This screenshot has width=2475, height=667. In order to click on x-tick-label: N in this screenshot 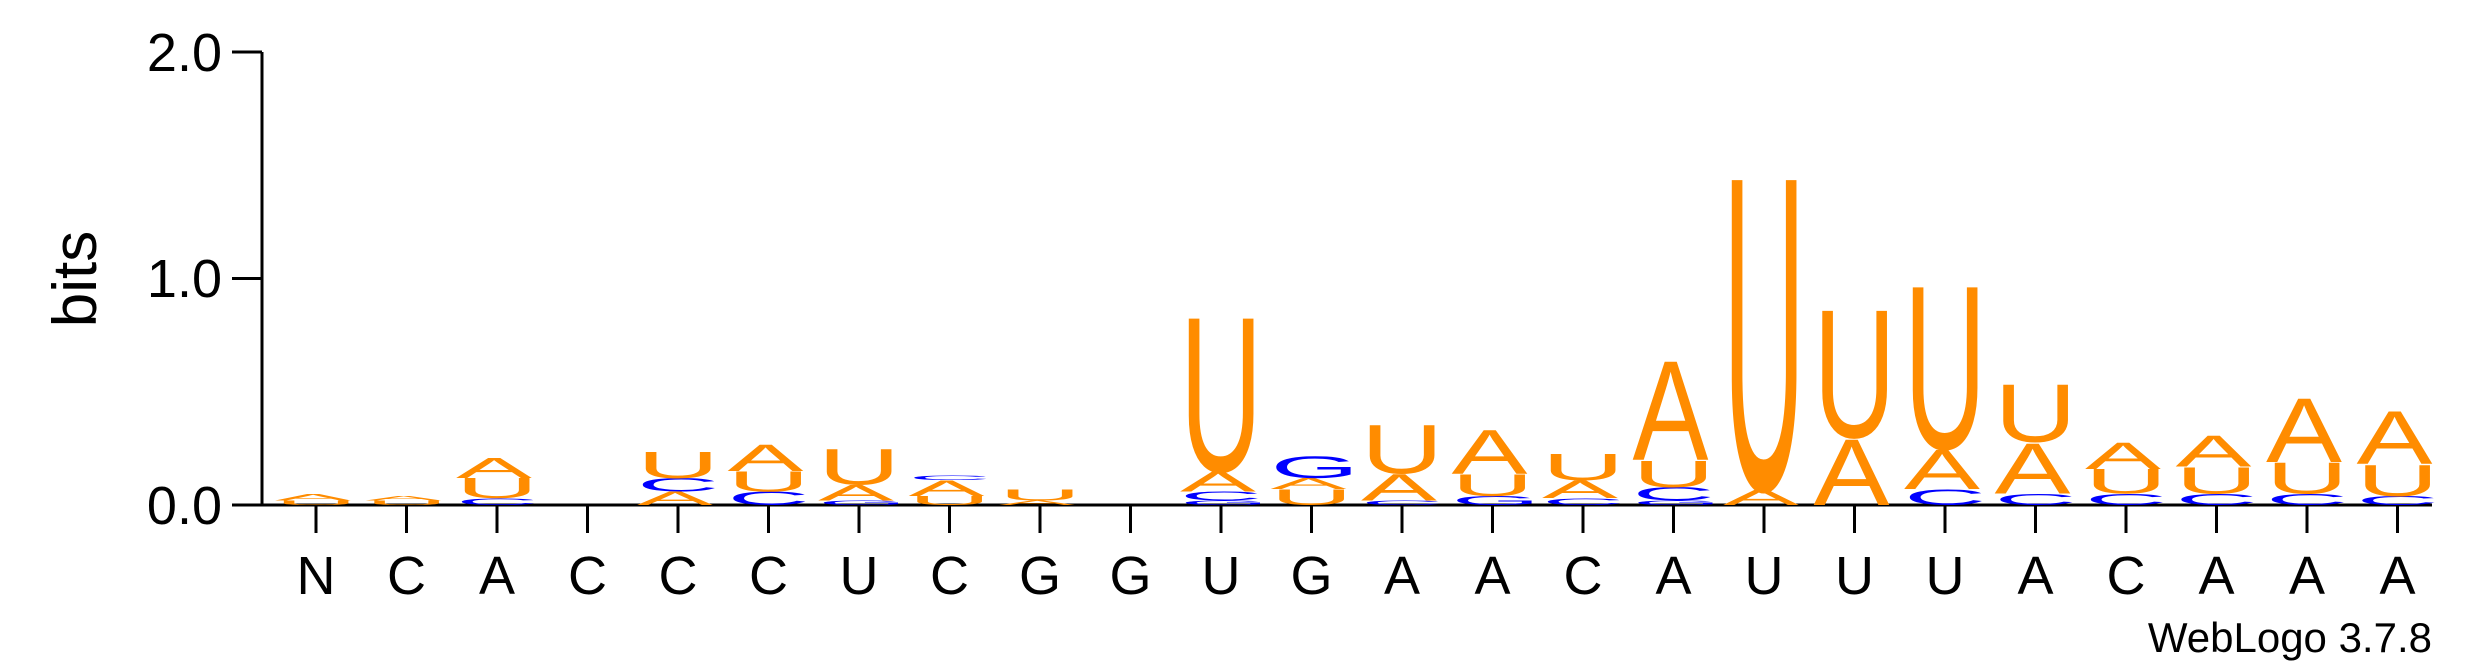, I will do `click(316, 576)`.